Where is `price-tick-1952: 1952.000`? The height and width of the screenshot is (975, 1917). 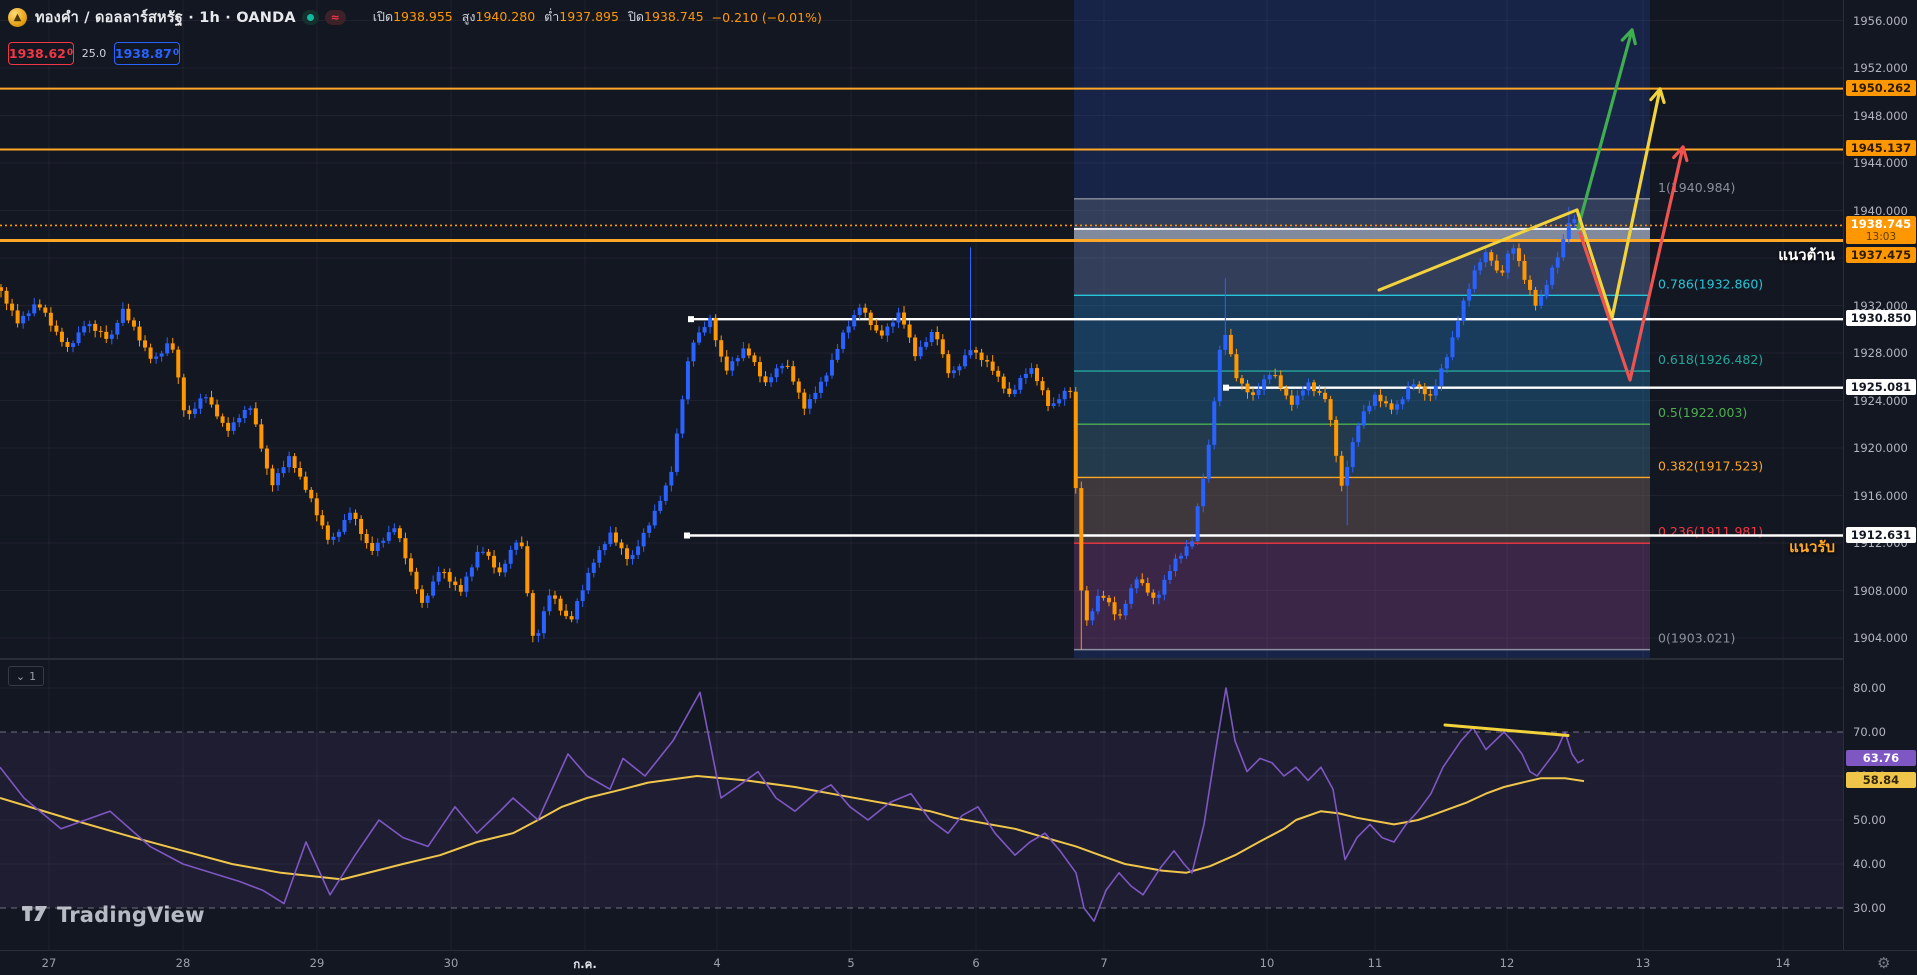 price-tick-1952: 1952.000 is located at coordinates (1880, 68).